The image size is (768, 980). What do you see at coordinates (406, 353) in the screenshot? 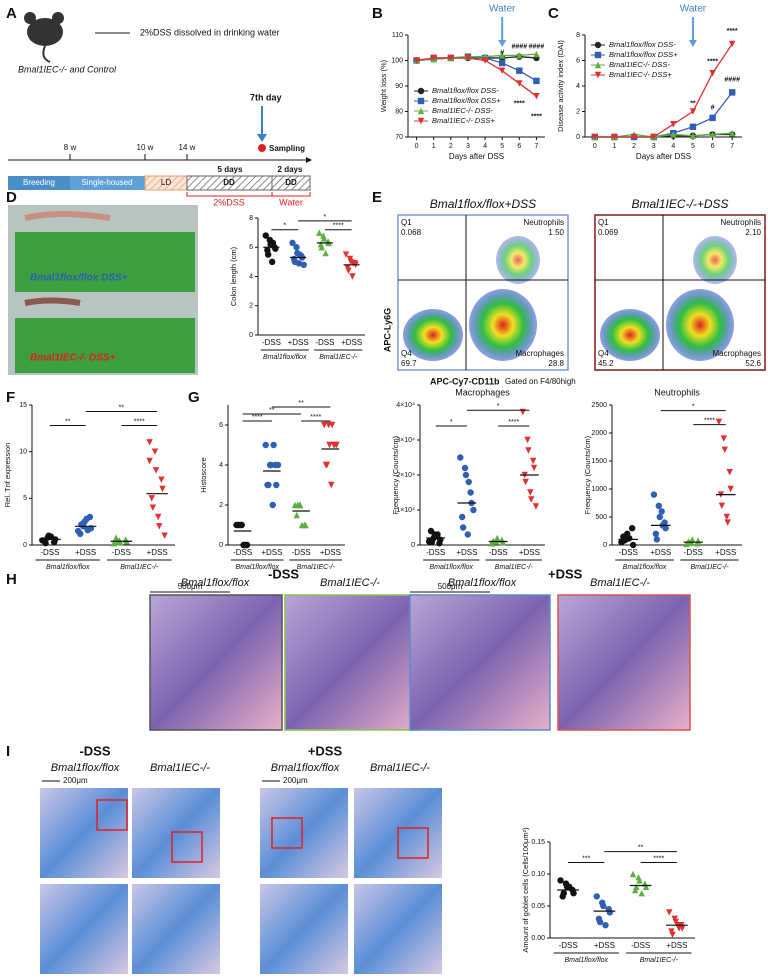
I see `quadrant-name: Q4` at bounding box center [406, 353].